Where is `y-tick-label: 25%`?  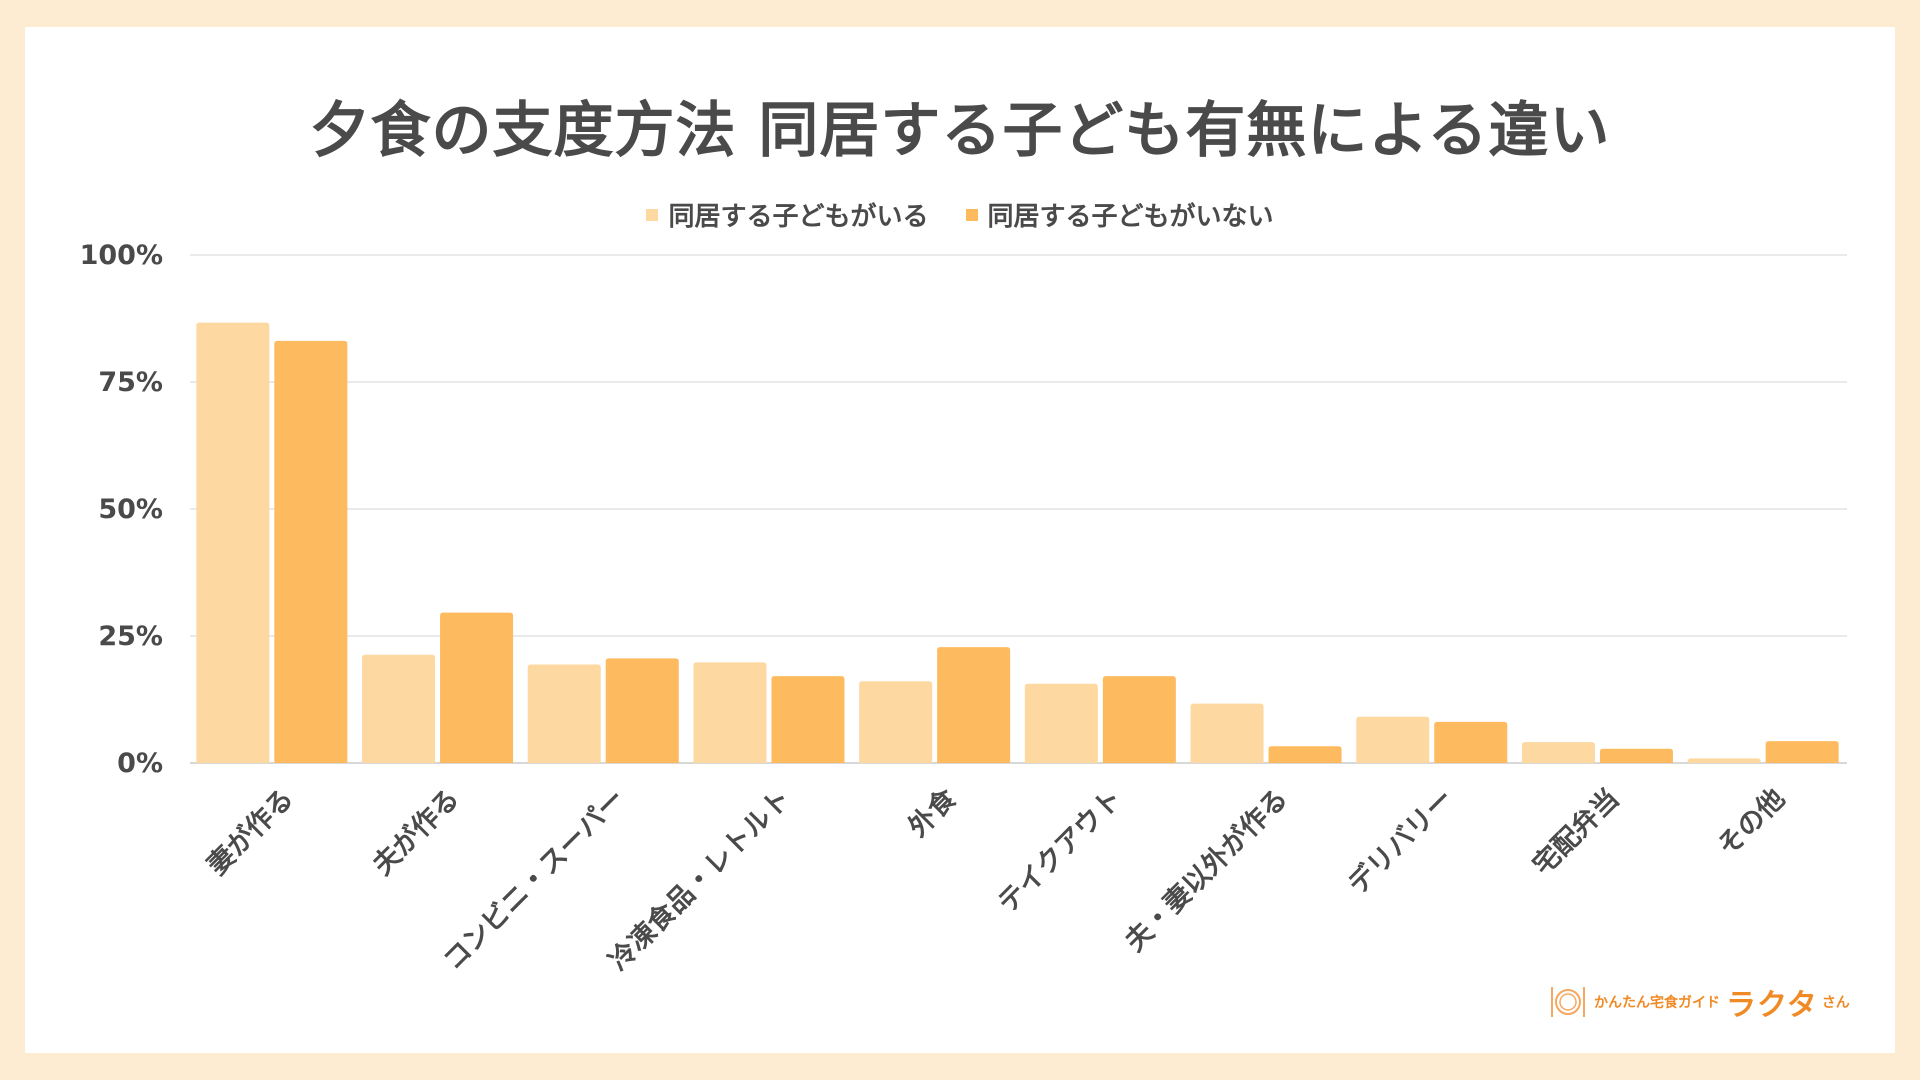
y-tick-label: 25% is located at coordinates (130, 636).